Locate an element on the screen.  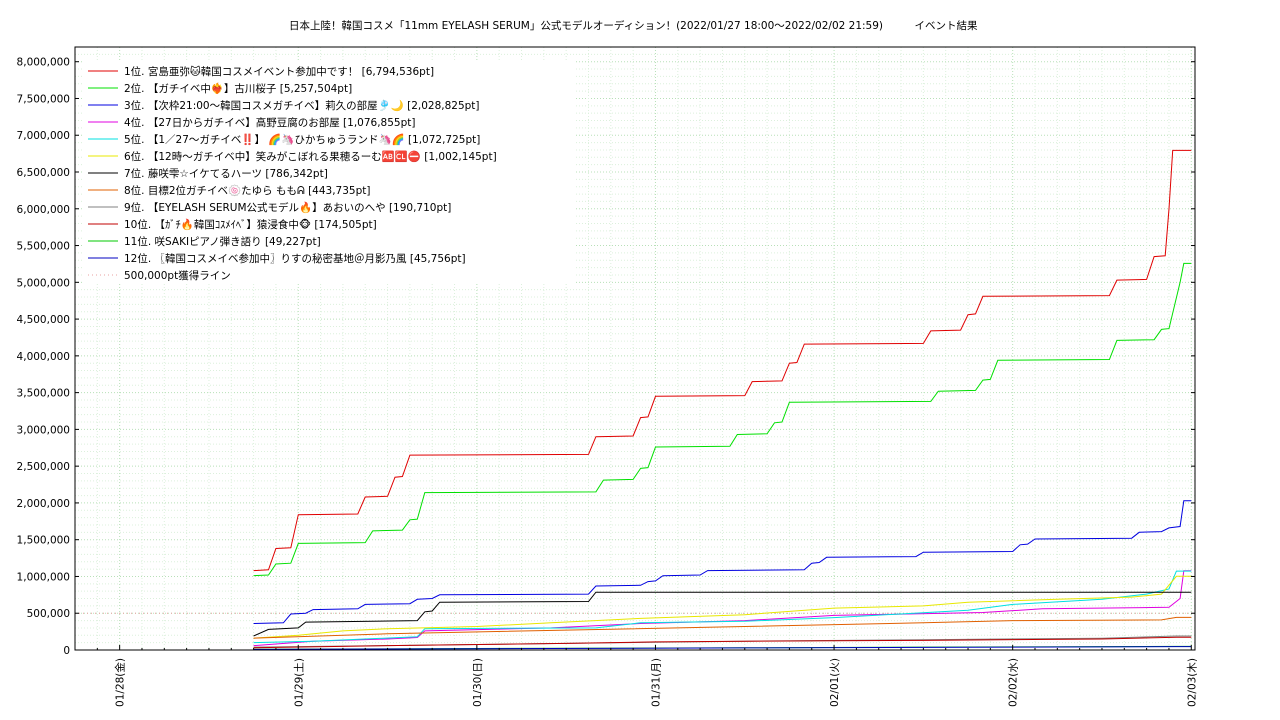
legend-entry-4: 4位. 【27日からガチイベ】高野豆腐のお部屋 [1,076,855pt] is located at coordinates (269, 122).